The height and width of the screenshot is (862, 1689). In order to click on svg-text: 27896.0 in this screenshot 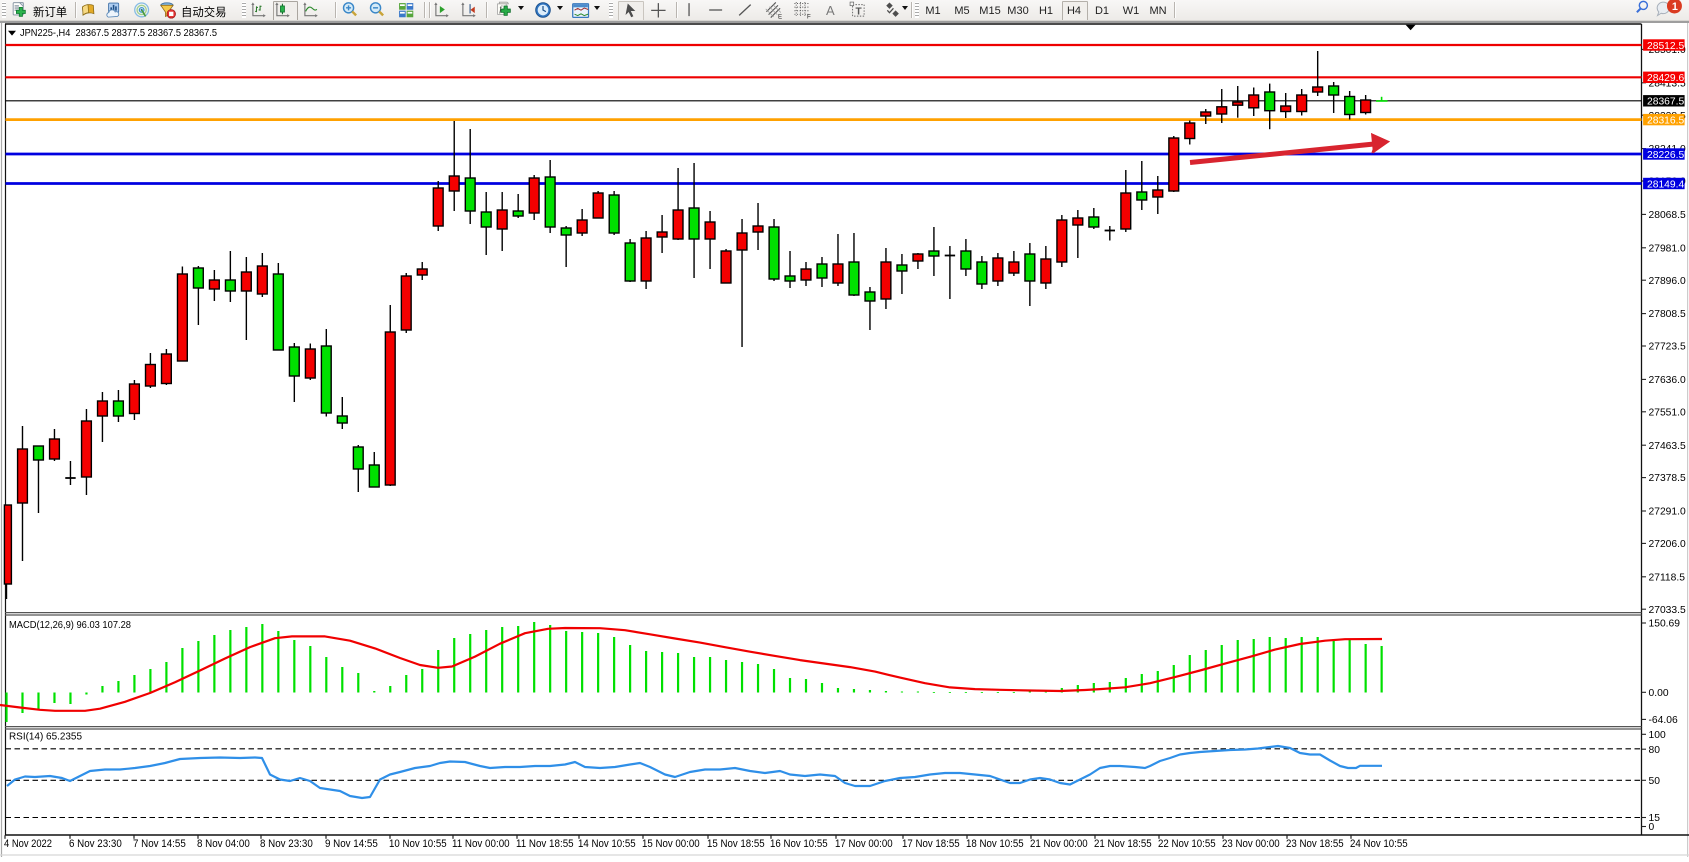, I will do `click(1667, 281)`.